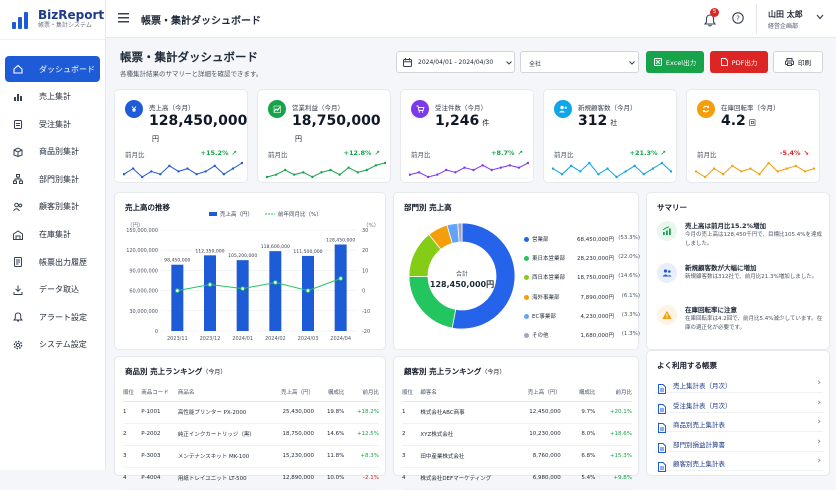 The image size is (836, 490). What do you see at coordinates (52, 69) in the screenshot?
I see `sidebar-item-0: ダッシュボード` at bounding box center [52, 69].